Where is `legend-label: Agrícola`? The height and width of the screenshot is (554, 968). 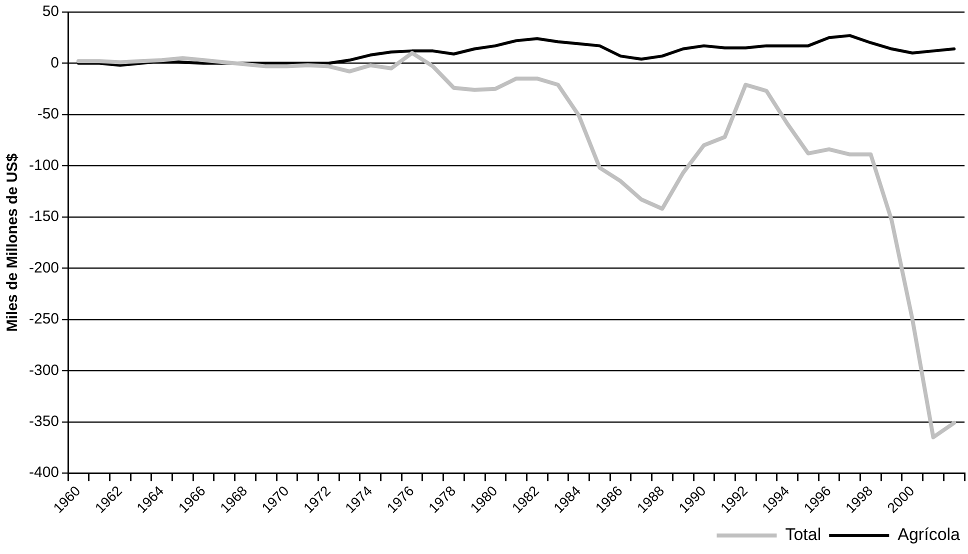
legend-label: Agrícola is located at coordinates (929, 534).